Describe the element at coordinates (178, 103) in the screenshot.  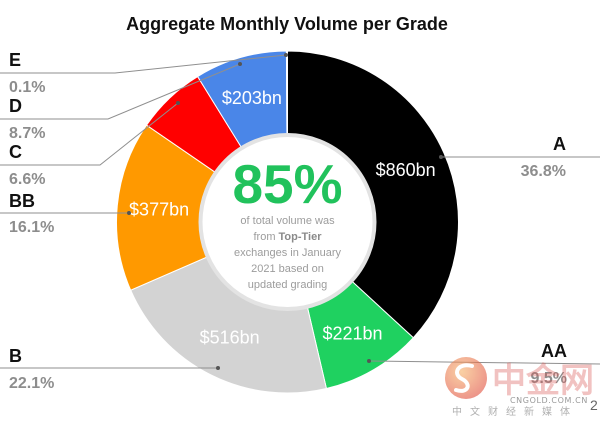
I see `leader-dot-c` at that location.